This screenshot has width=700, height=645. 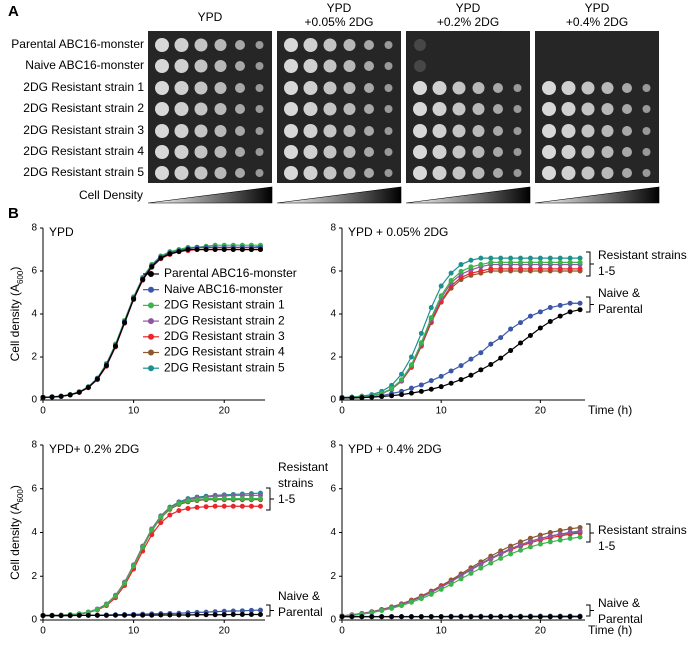 What do you see at coordinates (597, 8) in the screenshot?
I see `column-header: YPD` at bounding box center [597, 8].